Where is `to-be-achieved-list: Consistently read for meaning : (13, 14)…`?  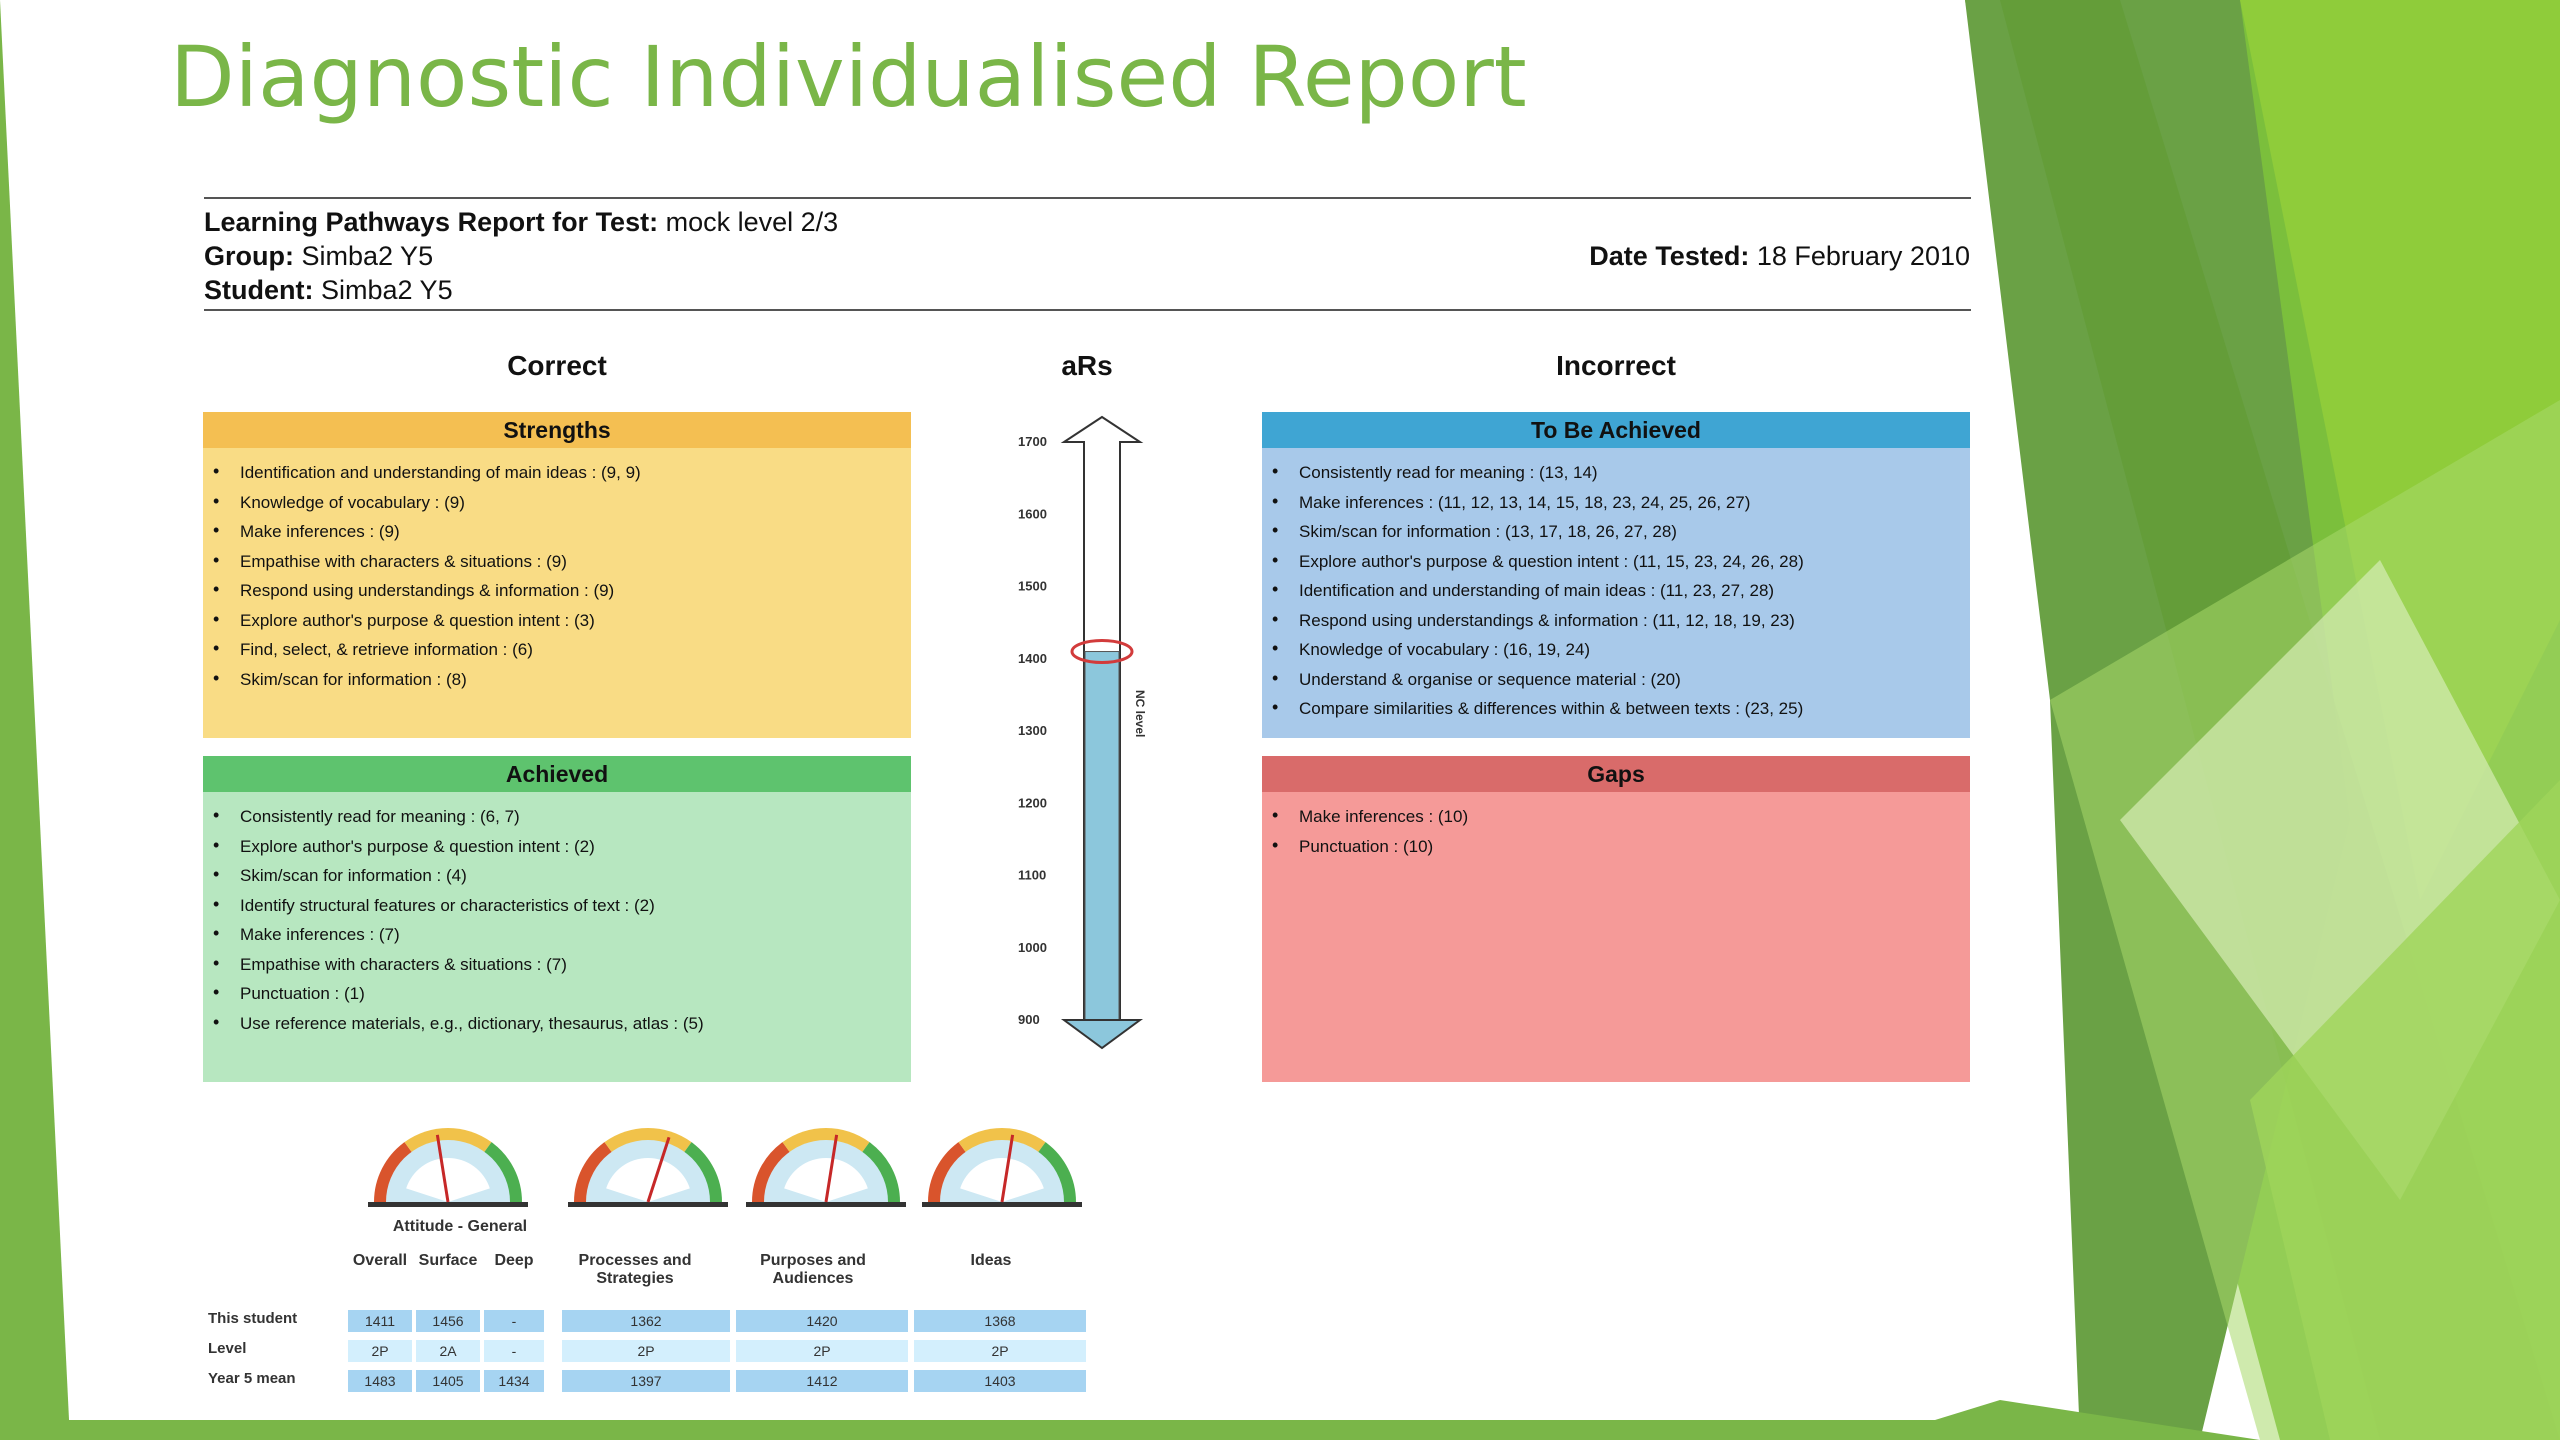 to-be-achieved-list: Consistently read for meaning : (13, 14)… is located at coordinates (1616, 586).